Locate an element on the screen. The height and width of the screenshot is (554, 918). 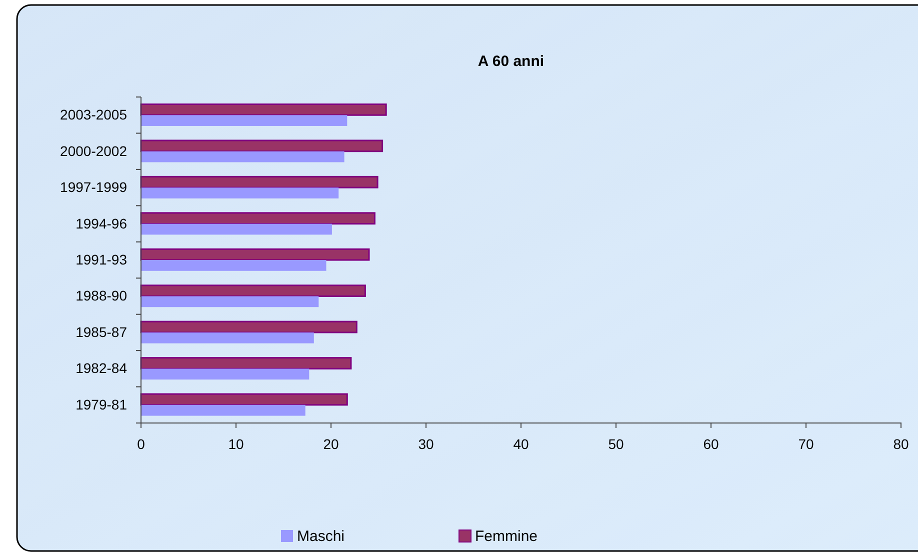
y-tick-label: 2000-2002 is located at coordinates (94, 150).